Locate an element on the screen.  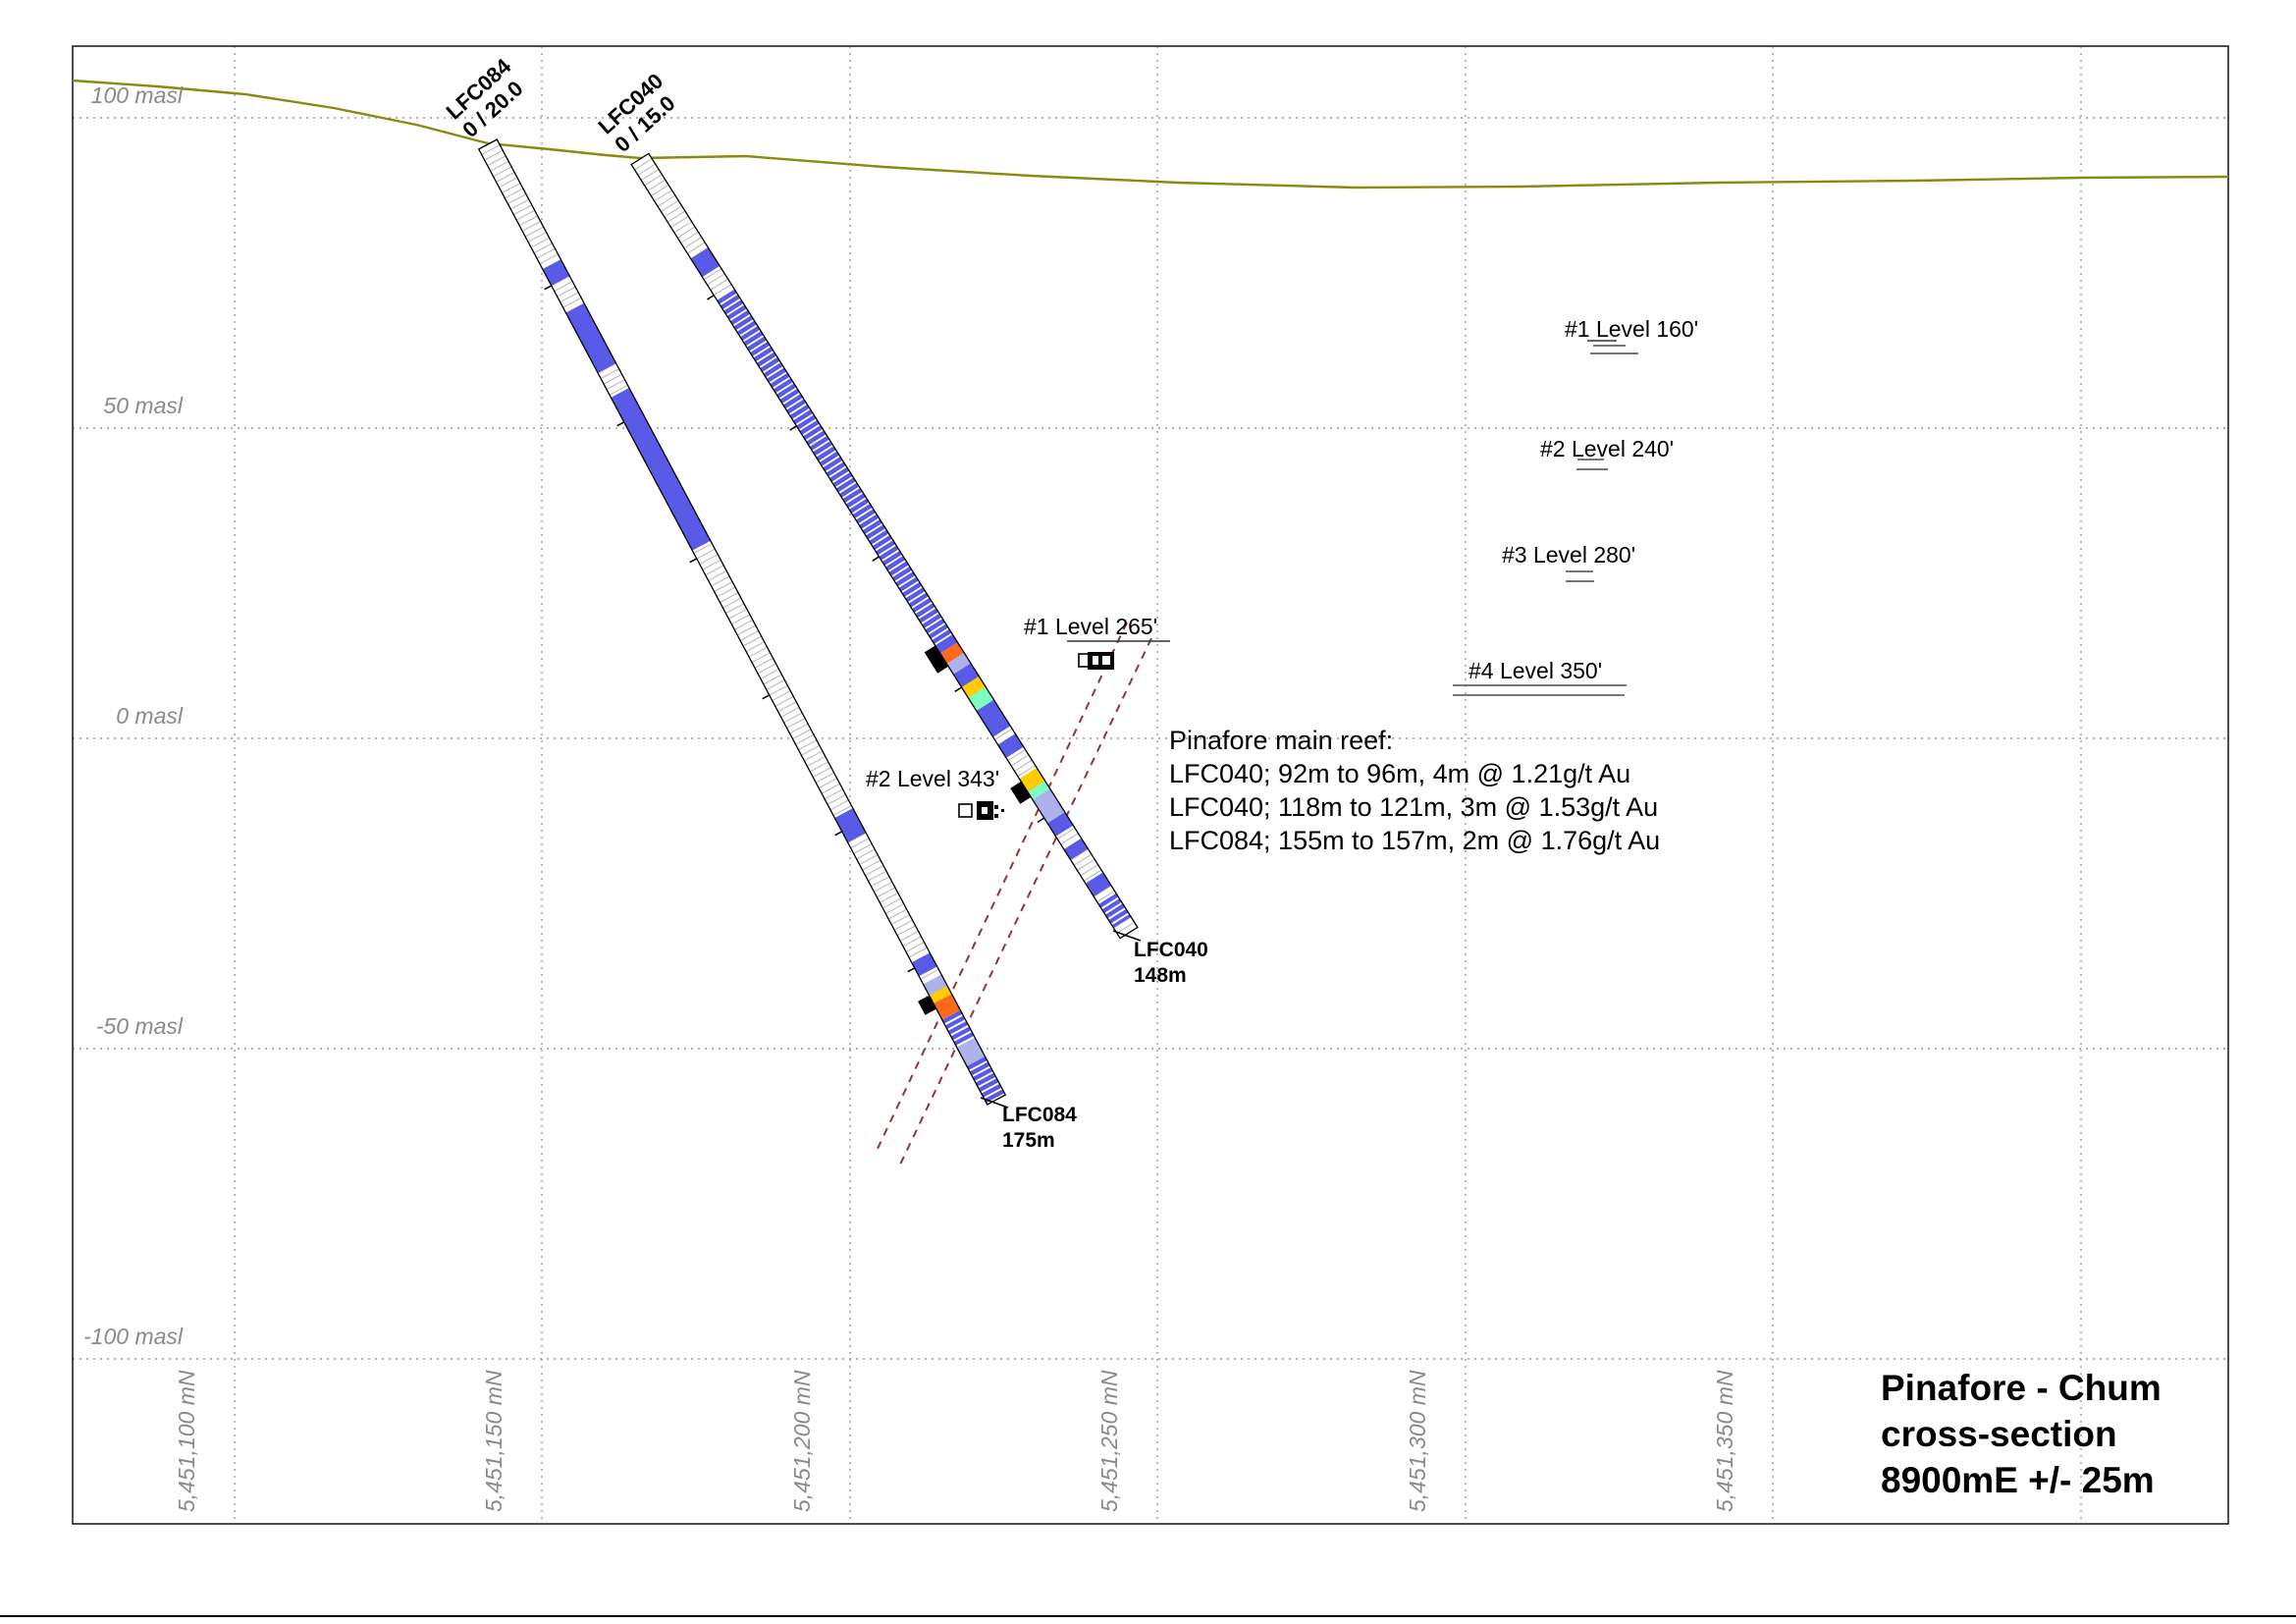
drillhole-lfc040 is located at coordinates (884, 546).